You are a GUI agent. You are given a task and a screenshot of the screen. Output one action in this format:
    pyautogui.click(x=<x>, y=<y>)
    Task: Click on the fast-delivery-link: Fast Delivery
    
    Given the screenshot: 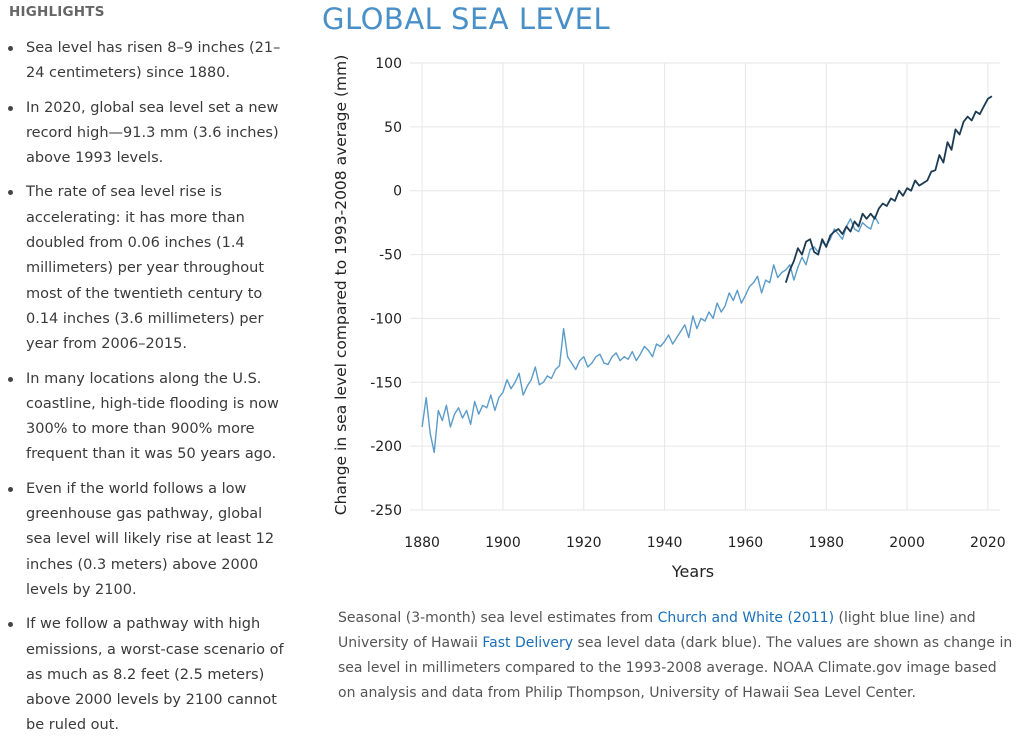 What is the action you would take?
    pyautogui.click(x=528, y=643)
    